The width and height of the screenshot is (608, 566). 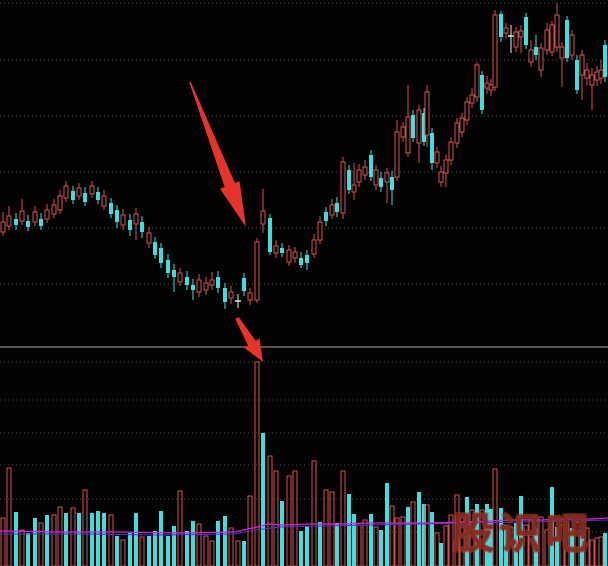 What do you see at coordinates (304, 526) in the screenshot?
I see `volume-ma-lines` at bounding box center [304, 526].